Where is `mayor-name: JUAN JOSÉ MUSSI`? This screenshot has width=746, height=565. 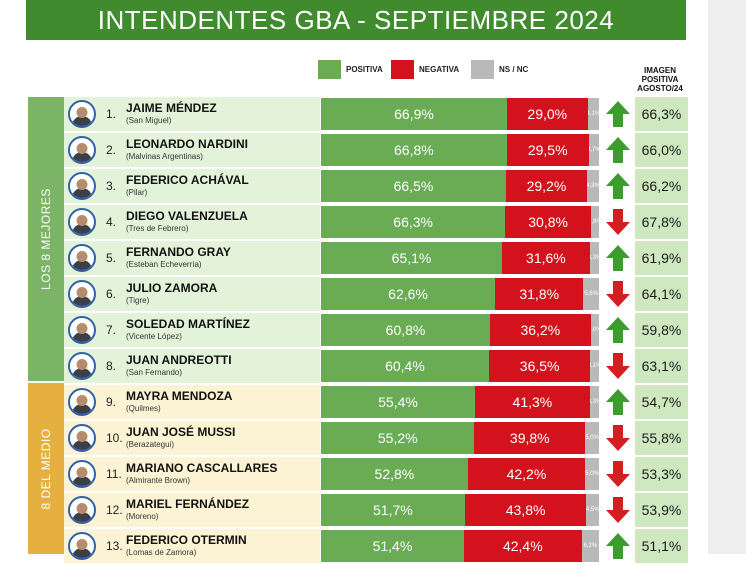 mayor-name: JUAN JOSÉ MUSSI is located at coordinates (181, 432).